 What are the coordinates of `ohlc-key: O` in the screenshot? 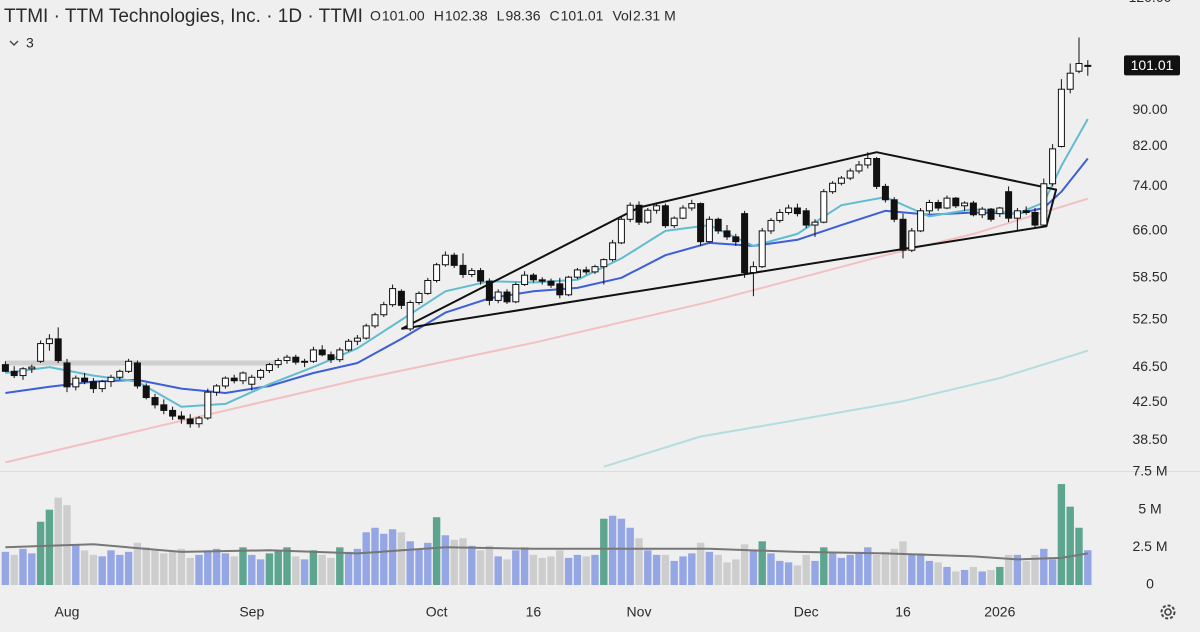 It's located at (375, 16).